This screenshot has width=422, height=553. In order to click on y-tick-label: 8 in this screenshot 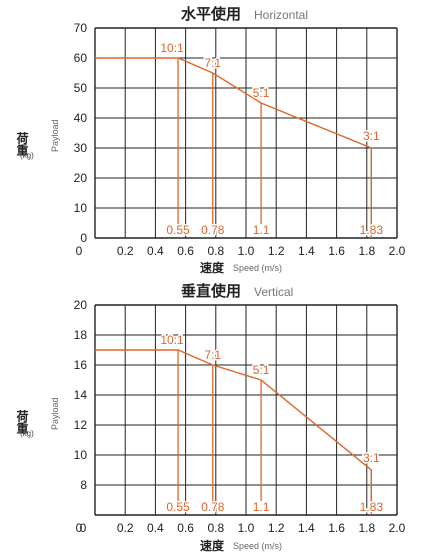, I will do `click(83, 485)`.